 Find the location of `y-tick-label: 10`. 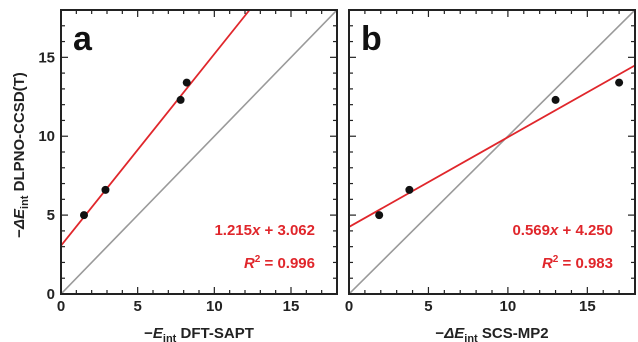

y-tick-label: 10 is located at coordinates (46, 136).